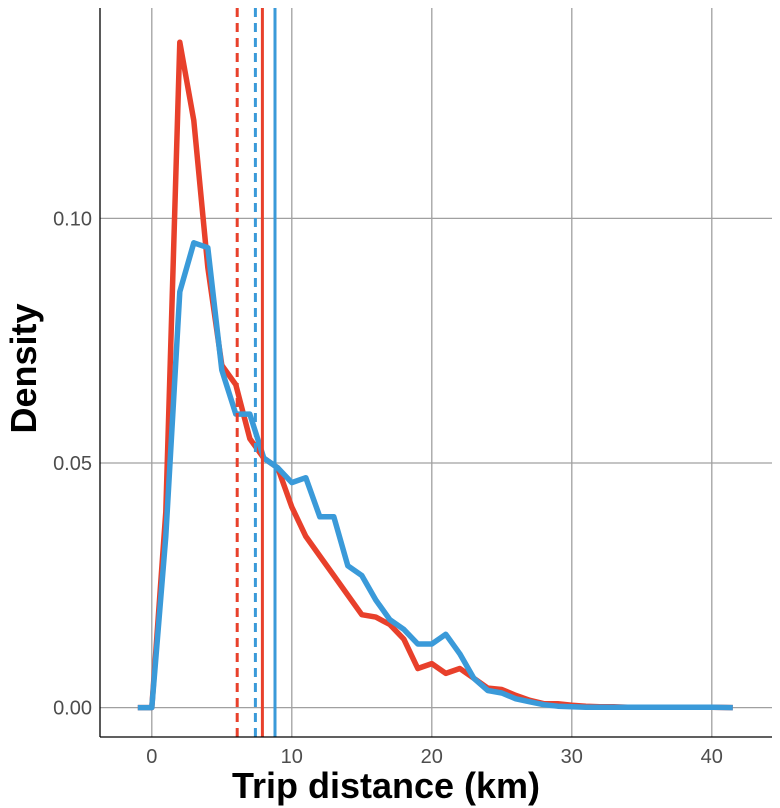 Image resolution: width=780 pixels, height=808 pixels. What do you see at coordinates (572, 757) in the screenshot?
I see `x-tick-label: 30` at bounding box center [572, 757].